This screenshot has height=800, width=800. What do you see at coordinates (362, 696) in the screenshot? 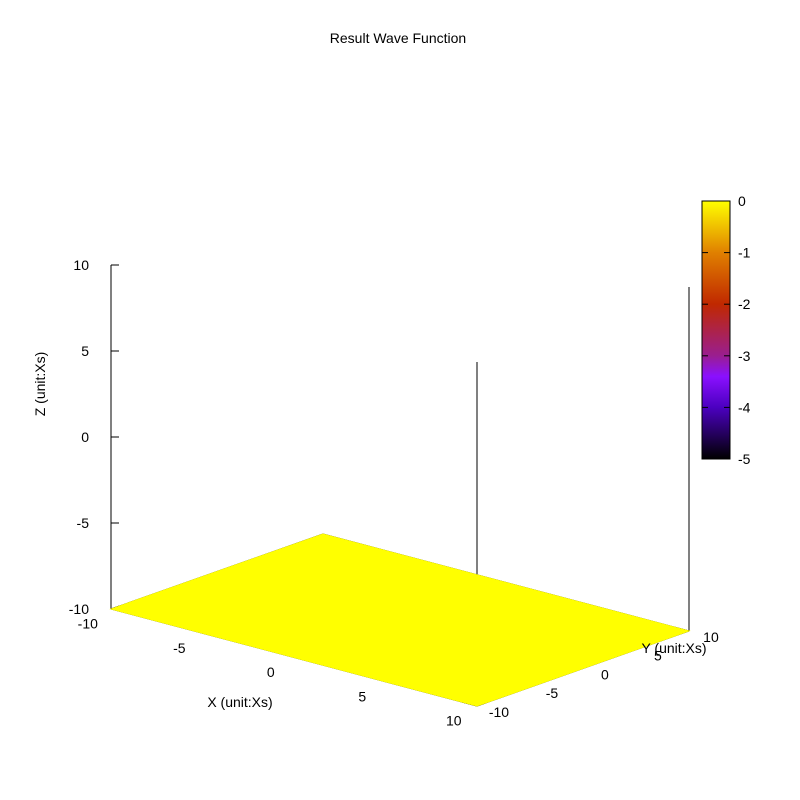
I see `x-tick-label: 5` at bounding box center [362, 696].